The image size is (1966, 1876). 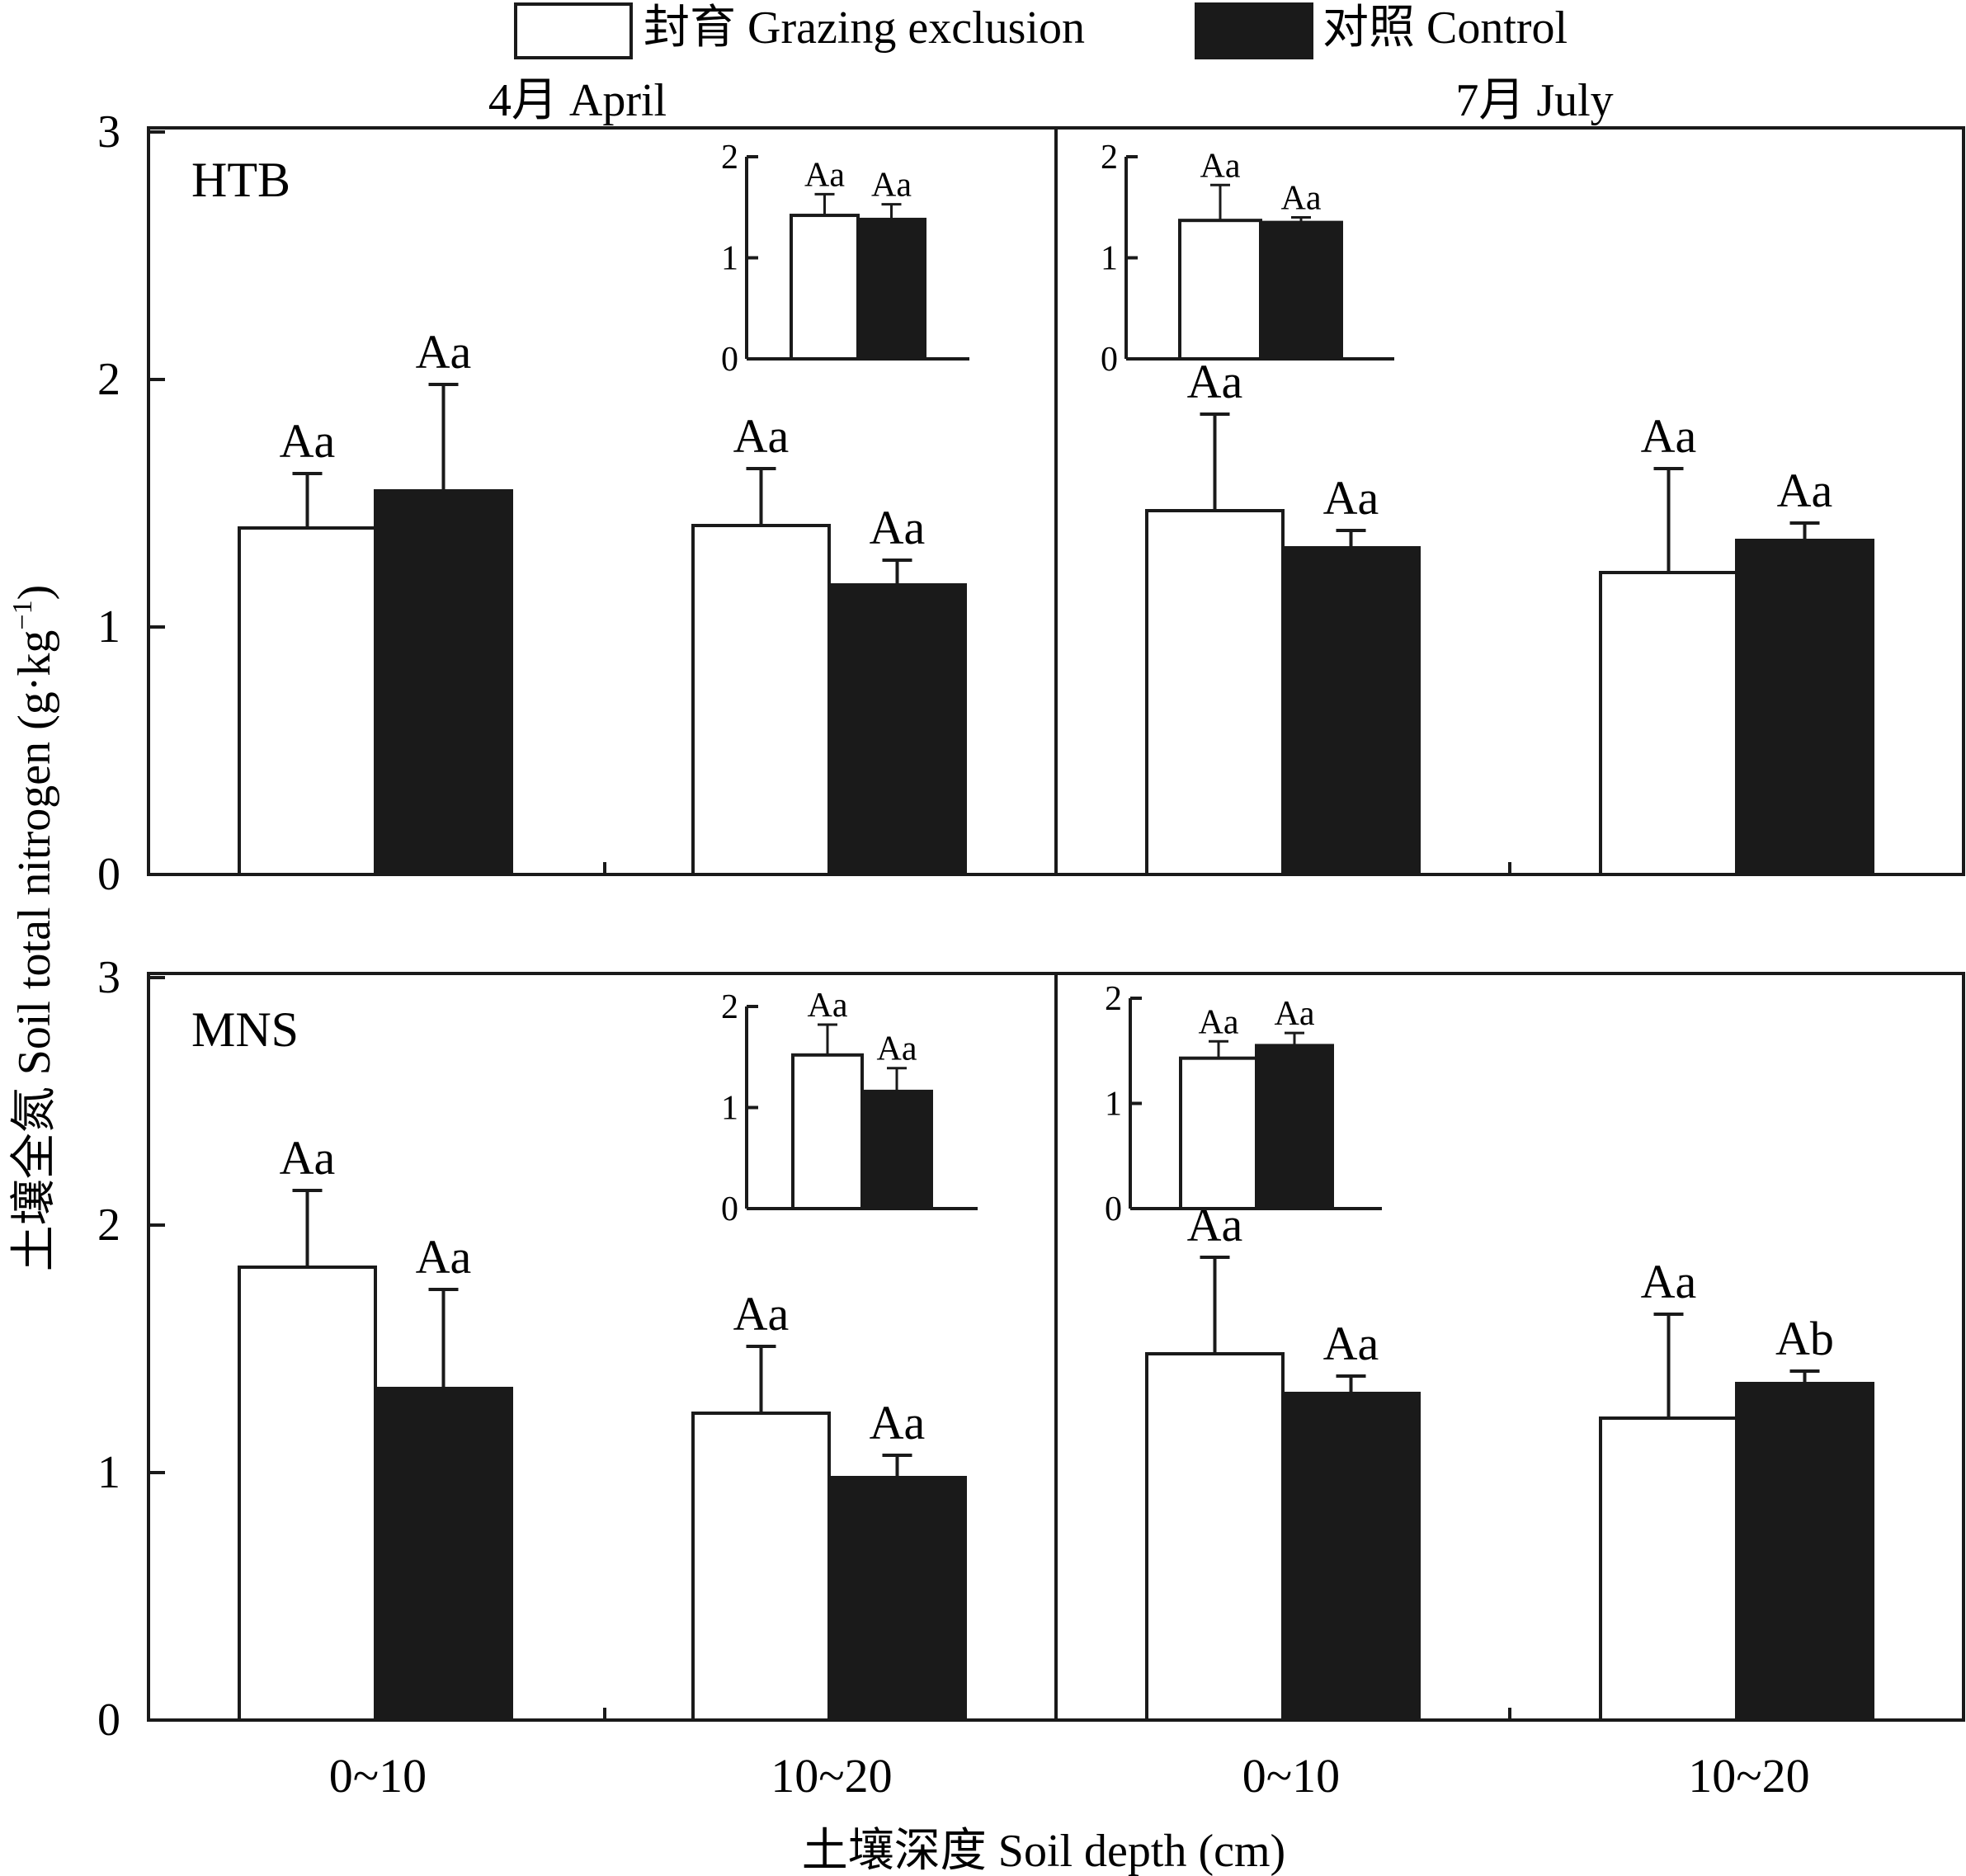 What do you see at coordinates (240, 180) in the screenshot?
I see `site-label-htb: HTB` at bounding box center [240, 180].